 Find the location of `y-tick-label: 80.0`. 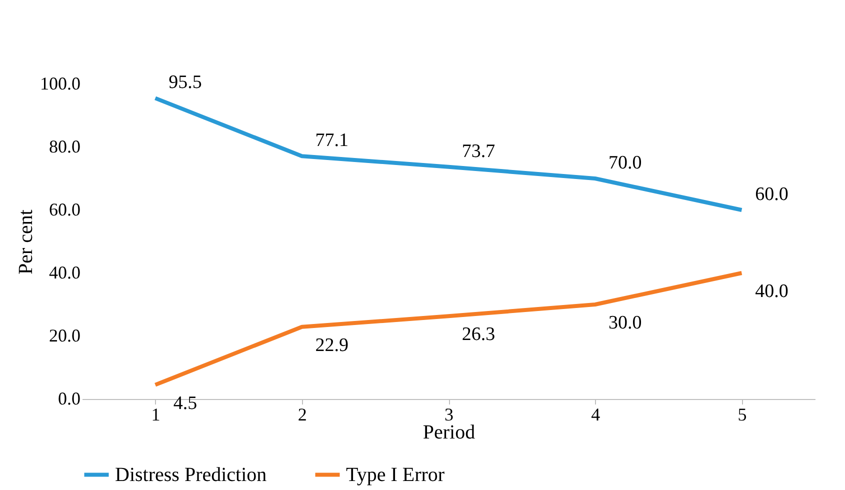

y-tick-label: 80.0 is located at coordinates (64, 146).